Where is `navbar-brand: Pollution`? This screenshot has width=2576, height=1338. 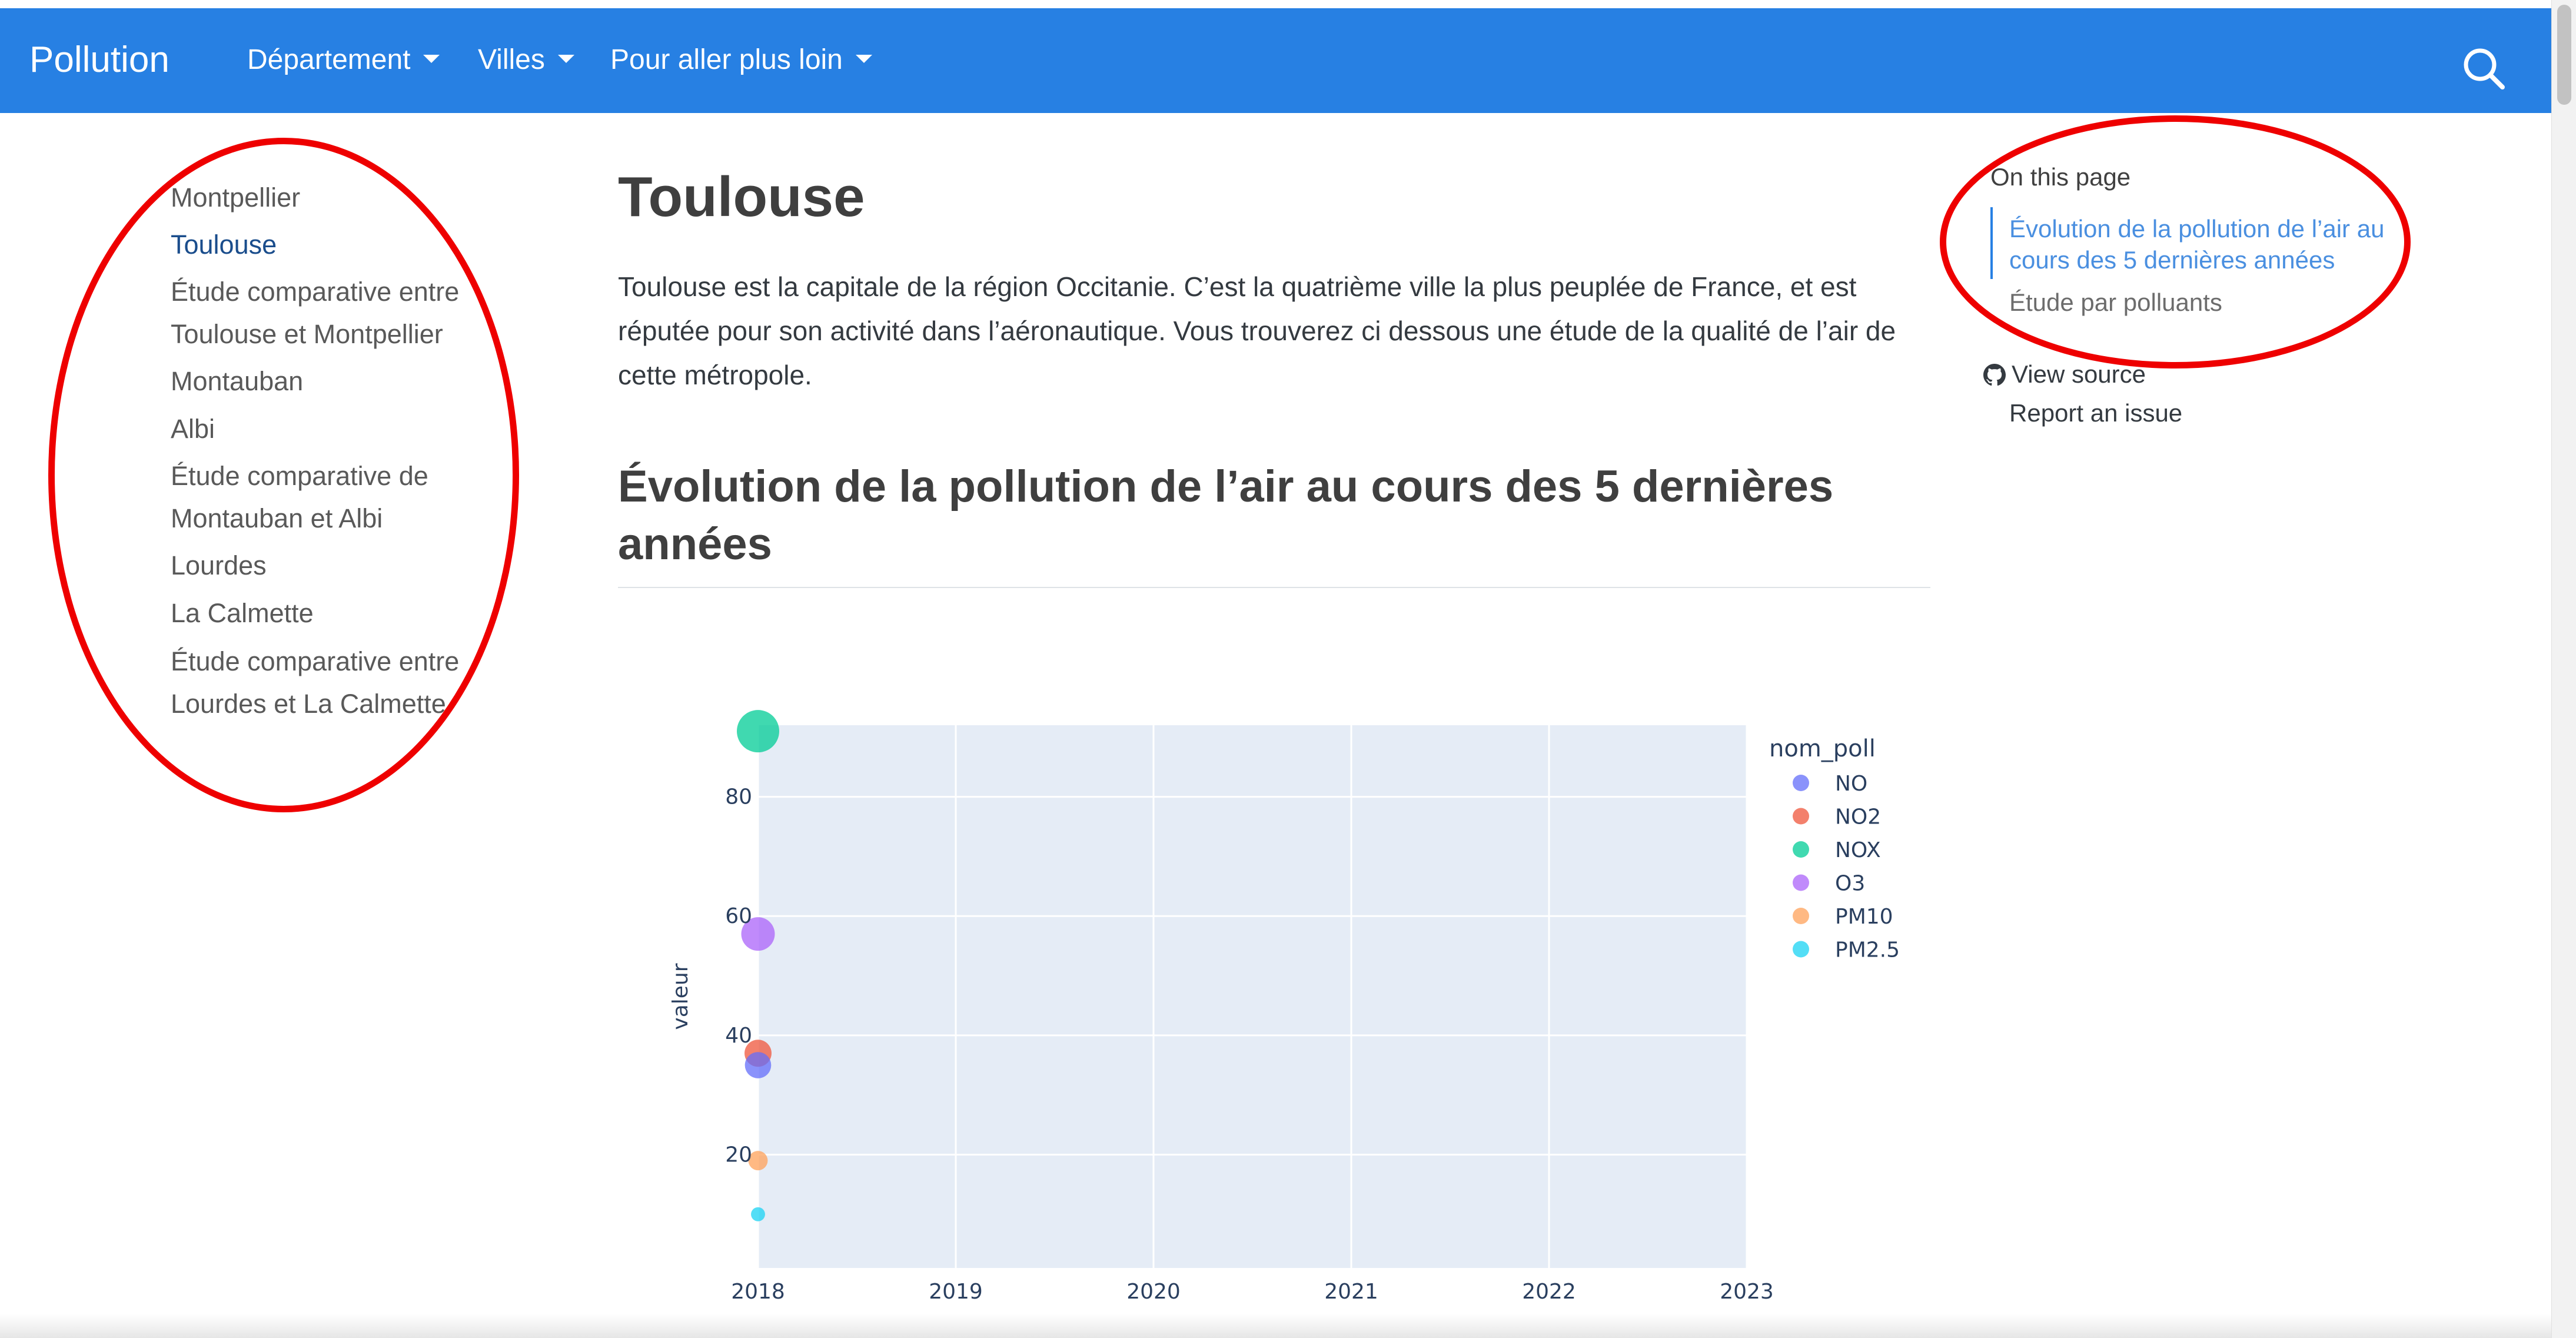 navbar-brand: Pollution is located at coordinates (99, 59).